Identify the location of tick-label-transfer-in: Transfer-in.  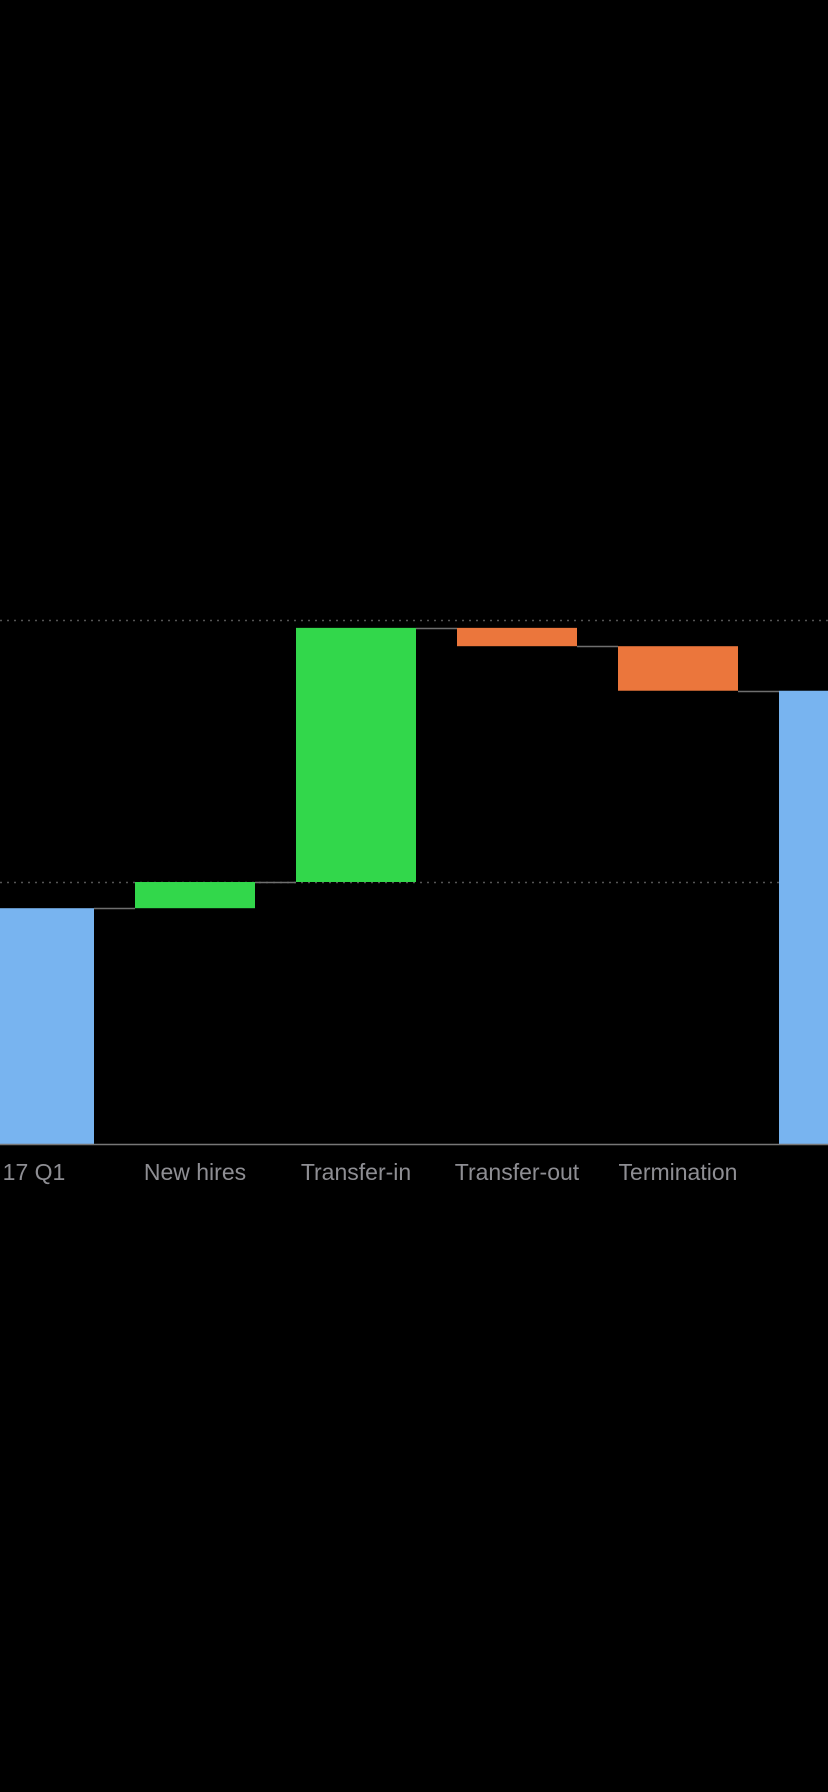
(356, 1172).